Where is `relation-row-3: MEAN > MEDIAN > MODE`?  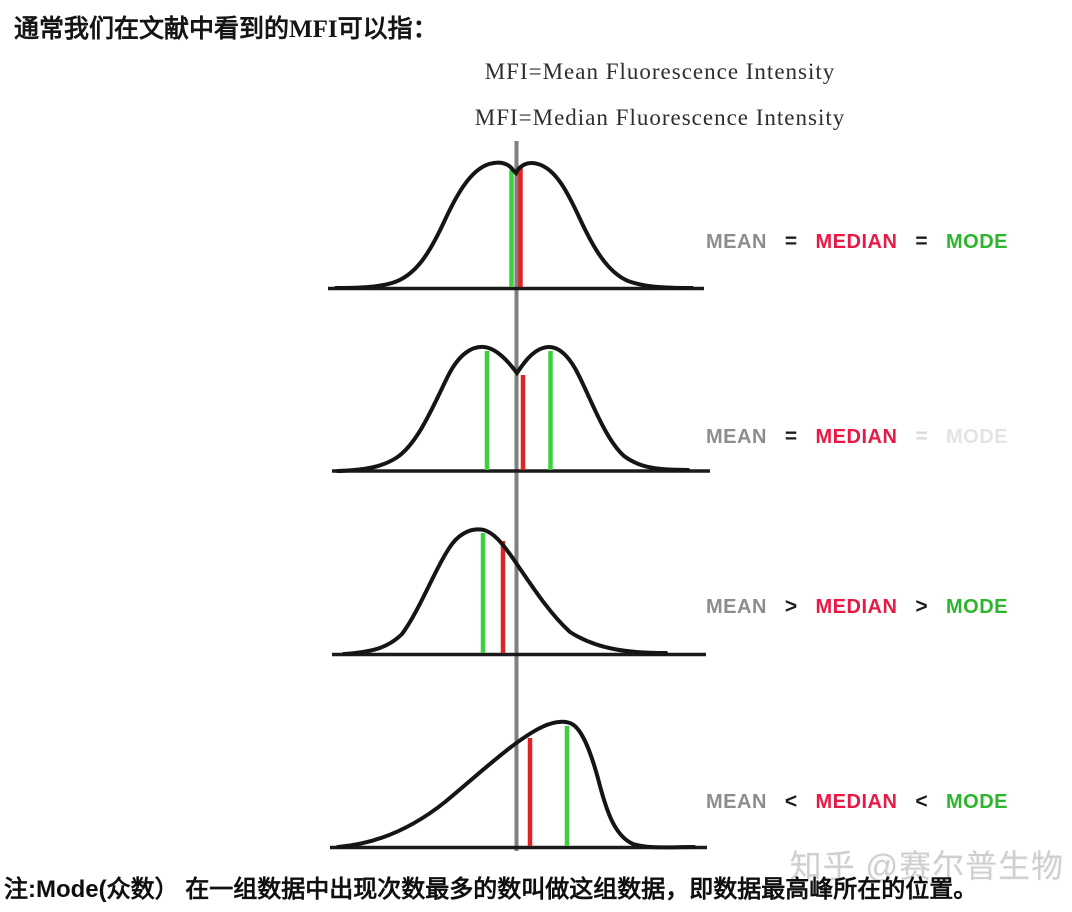 relation-row-3: MEAN > MEDIAN > MODE is located at coordinates (857, 607).